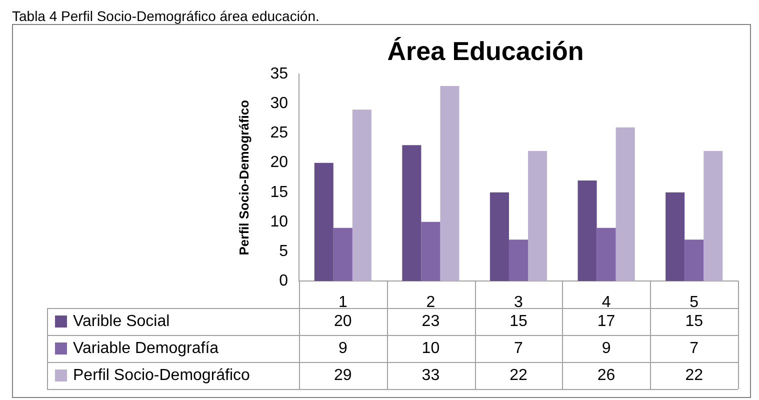 The image size is (759, 400). I want to click on y-tick-label: 20, so click(279, 163).